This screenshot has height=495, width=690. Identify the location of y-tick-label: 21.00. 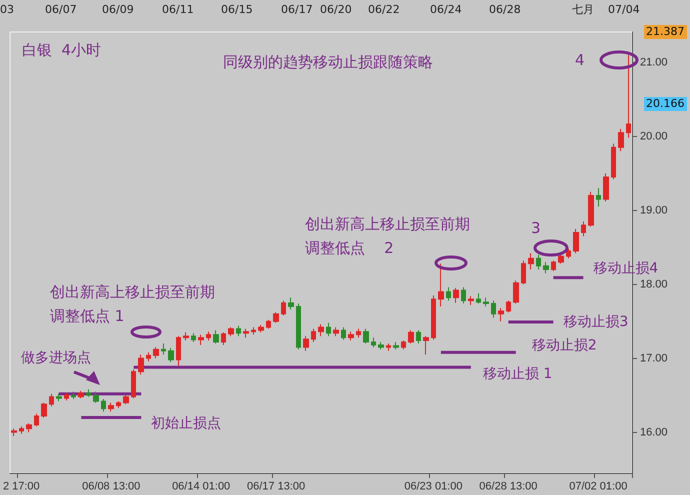
(654, 62).